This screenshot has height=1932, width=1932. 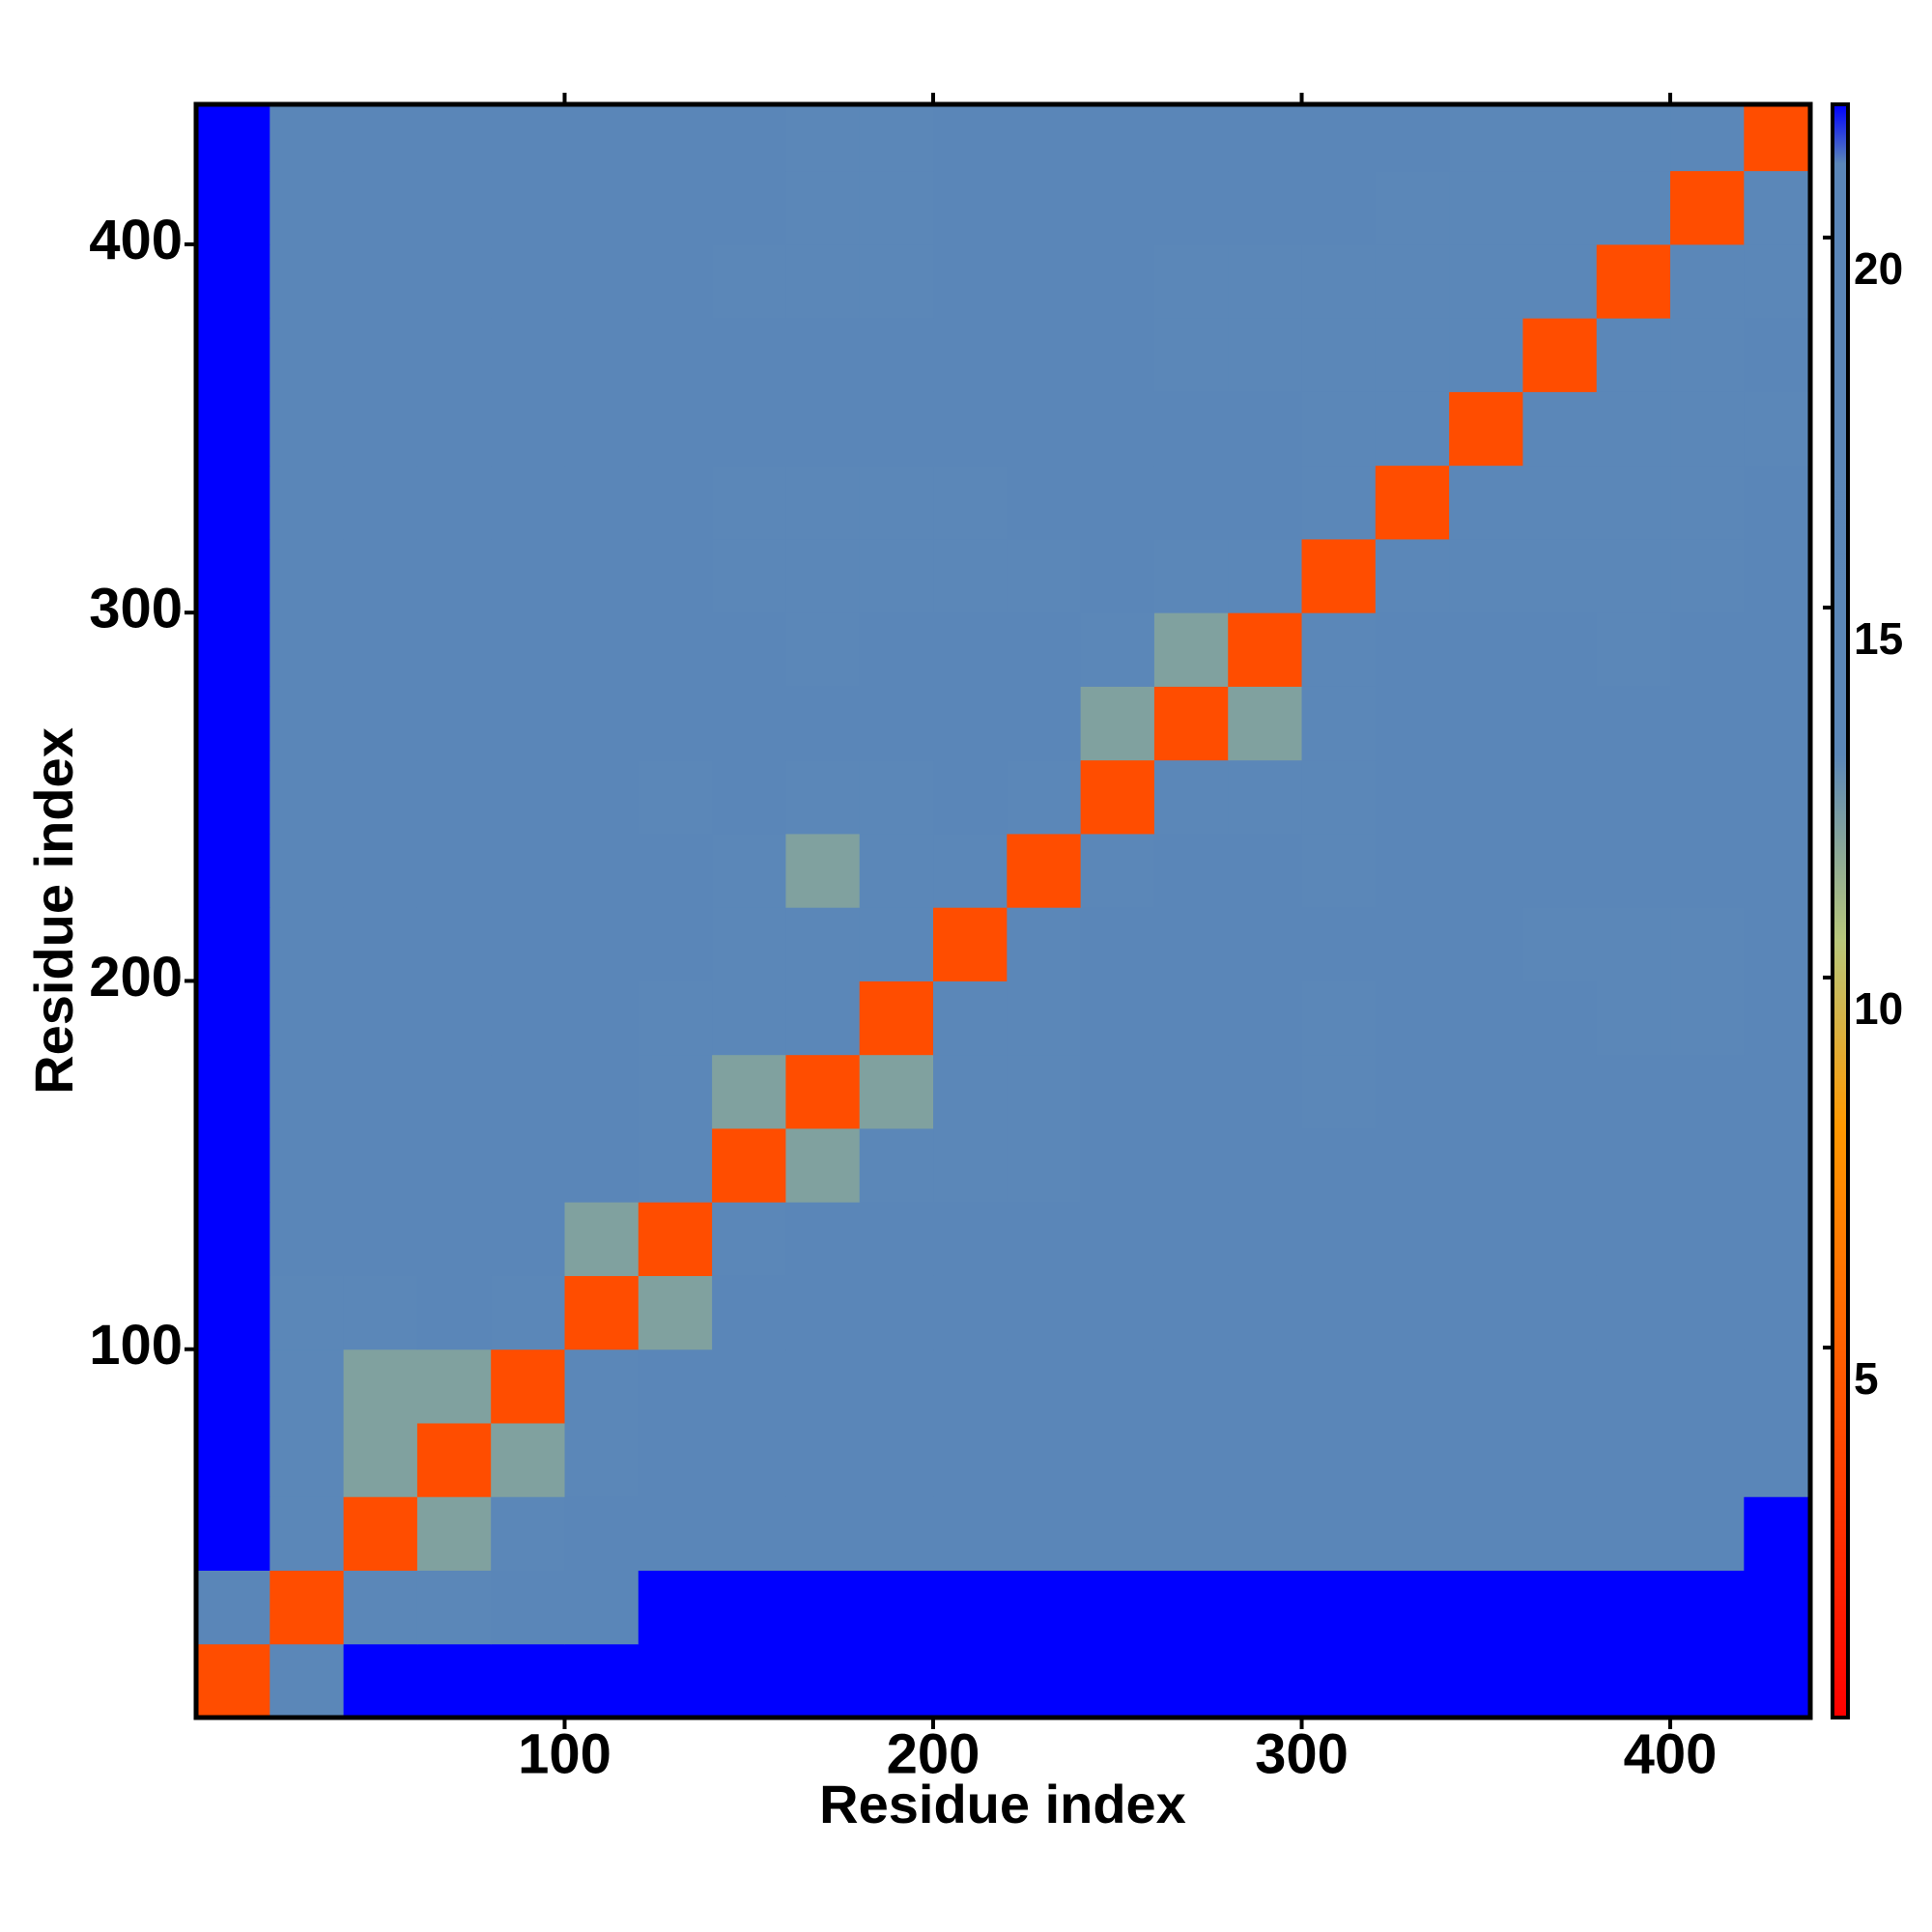 I want to click on y-tick-label: 100, so click(x=136, y=1345).